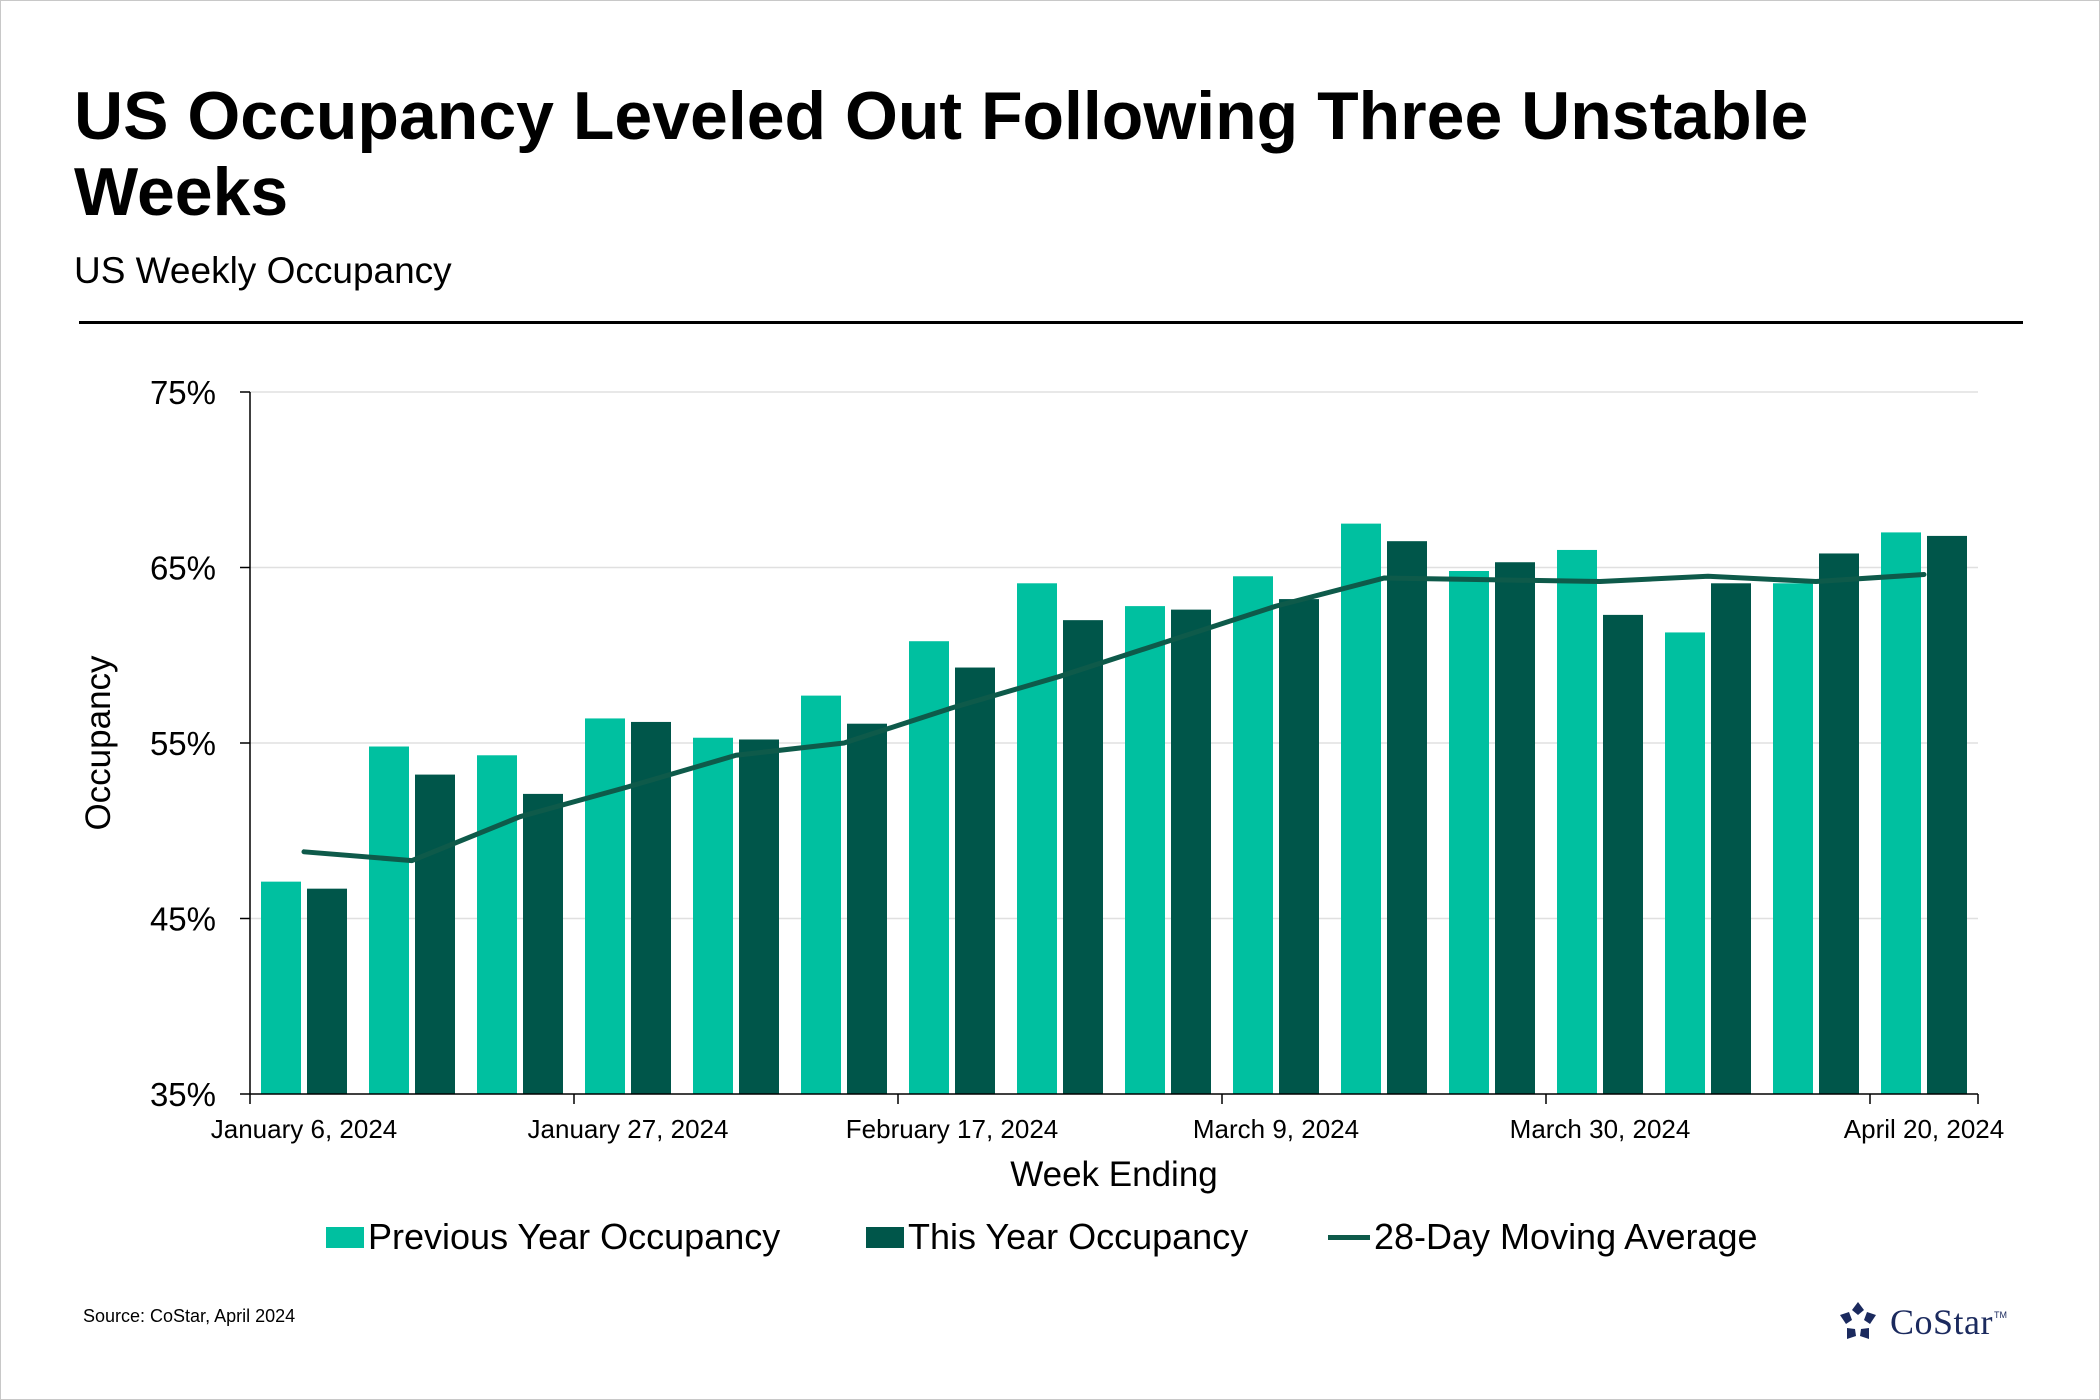 This screenshot has height=1400, width=2100. Describe the element at coordinates (263, 270) in the screenshot. I see `page-subtitle: US Weekly Occupancy` at that location.